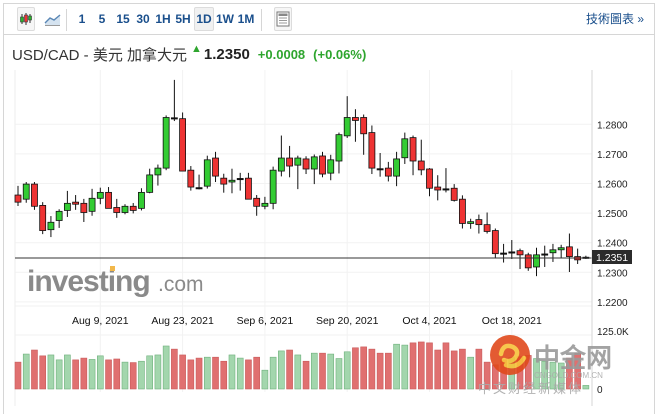  I want to click on timeframe-30: 30, so click(143, 19).